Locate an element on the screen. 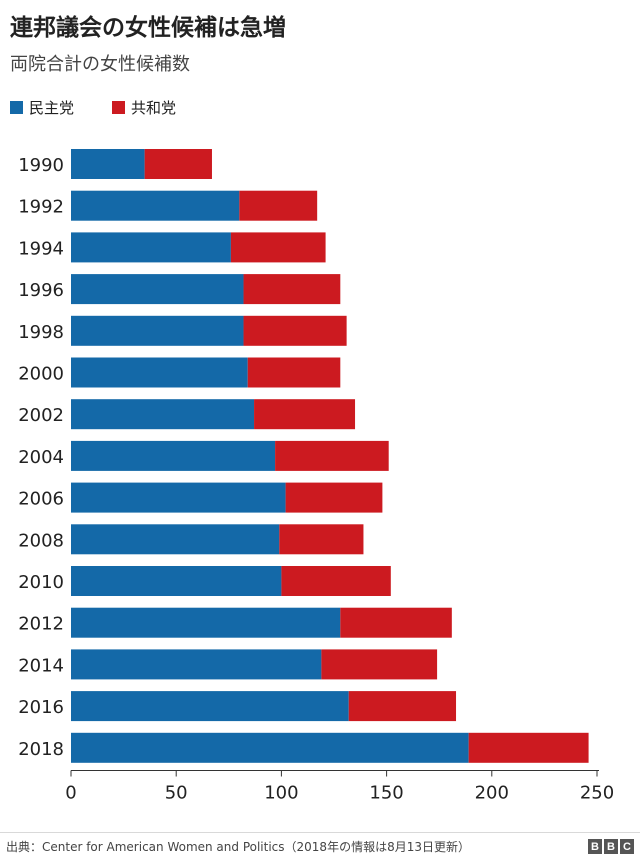  y-tick-label: 2018 is located at coordinates (41, 749).